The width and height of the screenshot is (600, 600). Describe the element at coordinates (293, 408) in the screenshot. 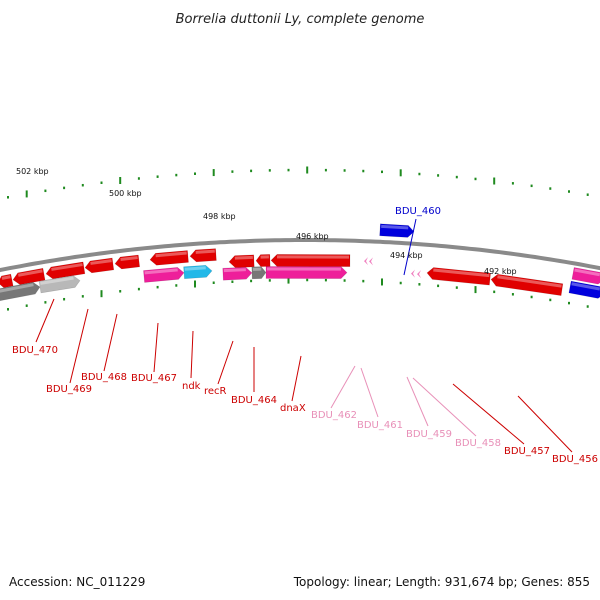

I see `gene-label: dnaX` at that location.